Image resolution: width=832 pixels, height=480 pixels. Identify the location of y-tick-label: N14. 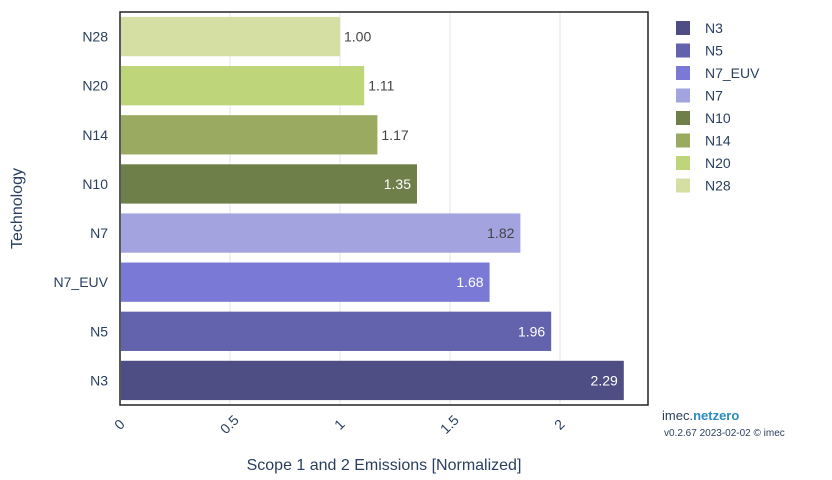
(95, 135).